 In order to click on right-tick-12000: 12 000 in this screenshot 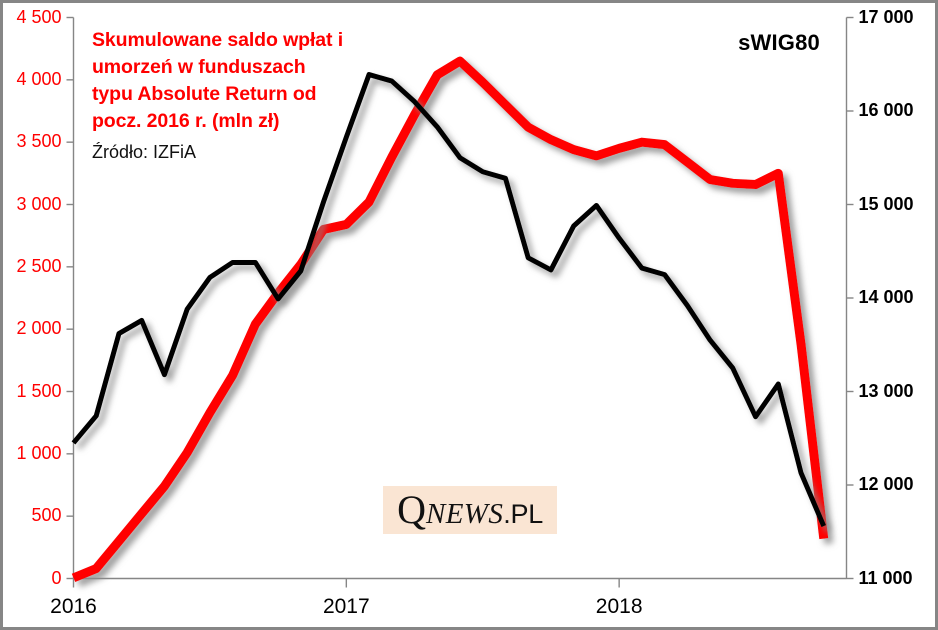, I will do `click(886, 484)`.